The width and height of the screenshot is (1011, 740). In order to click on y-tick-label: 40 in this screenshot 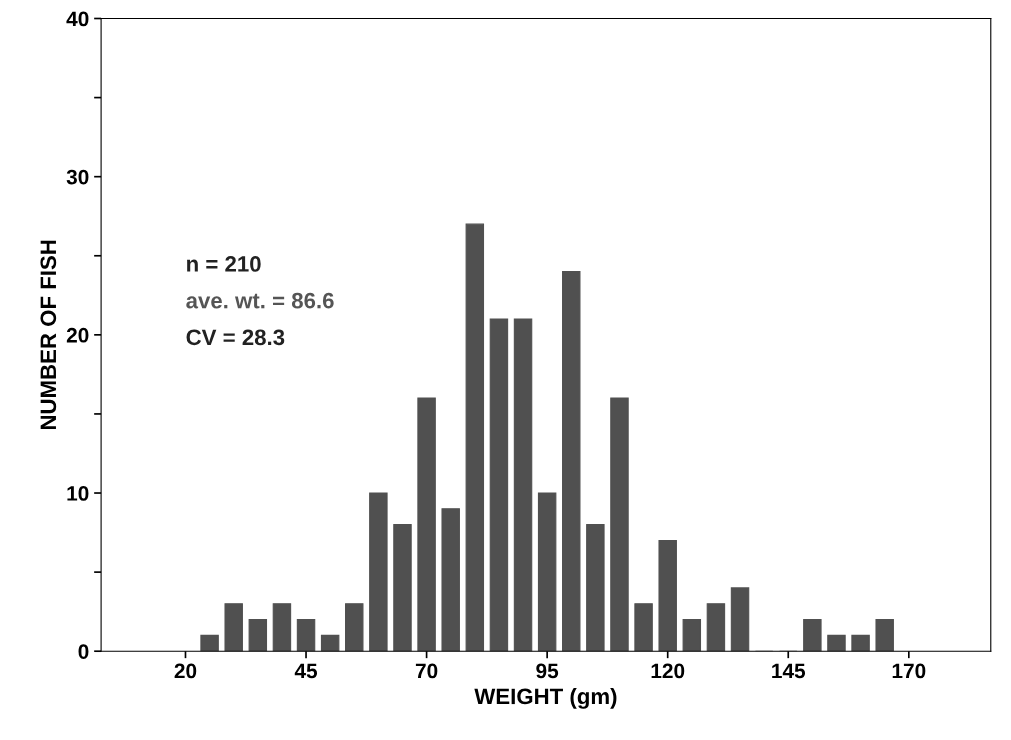, I will do `click(77, 19)`.